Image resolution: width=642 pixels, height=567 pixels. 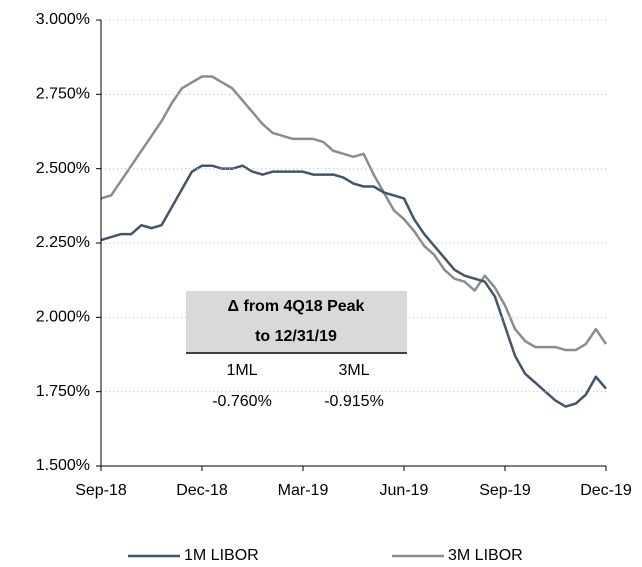 I want to click on annotation-title: Δ from 4Q18 Peak, so click(x=296, y=306).